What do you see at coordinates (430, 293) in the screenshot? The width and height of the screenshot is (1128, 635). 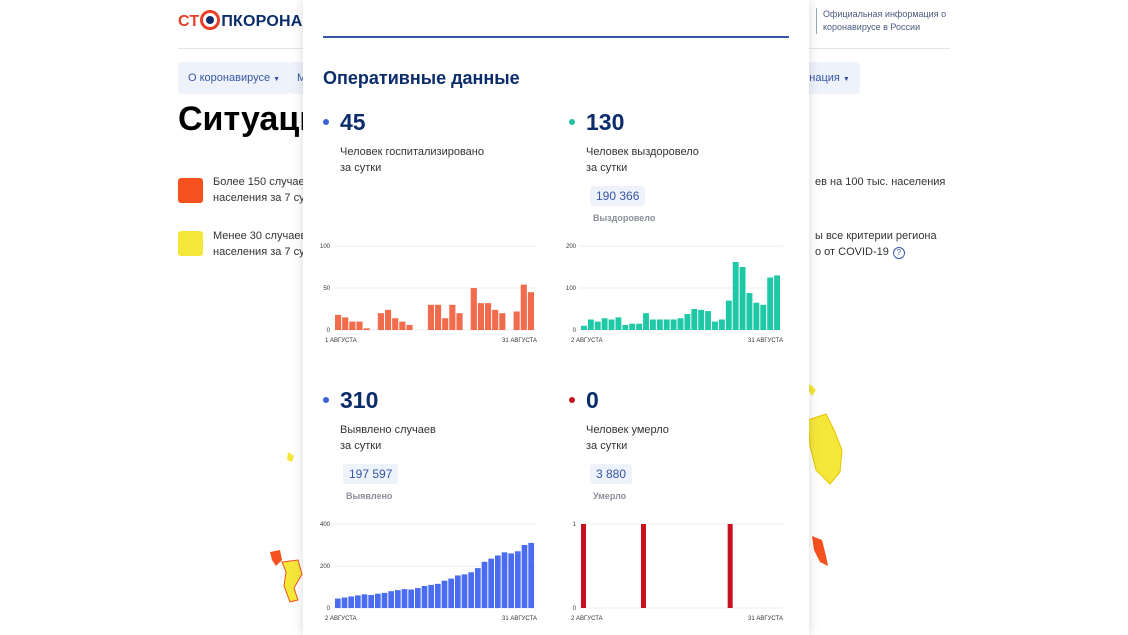 I see `hosp-chart: 0 50 100 1 АВГУСТА 31 АВГУСТА` at bounding box center [430, 293].